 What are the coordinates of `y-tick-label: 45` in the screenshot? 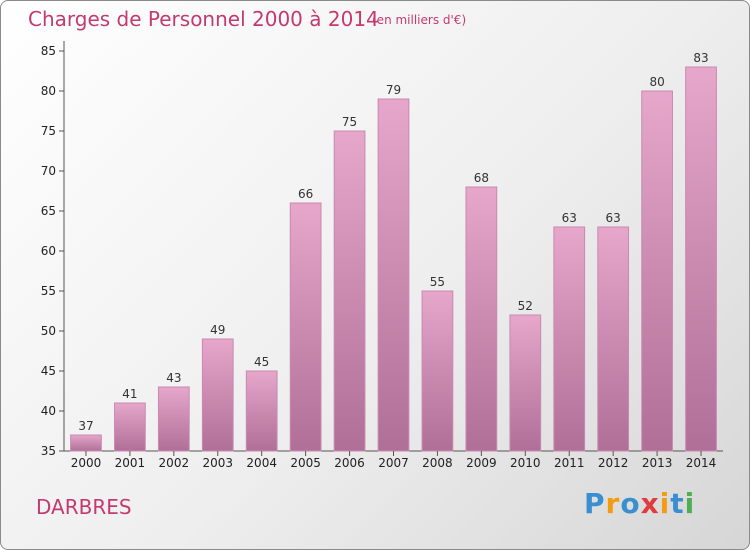 It's located at (48, 371).